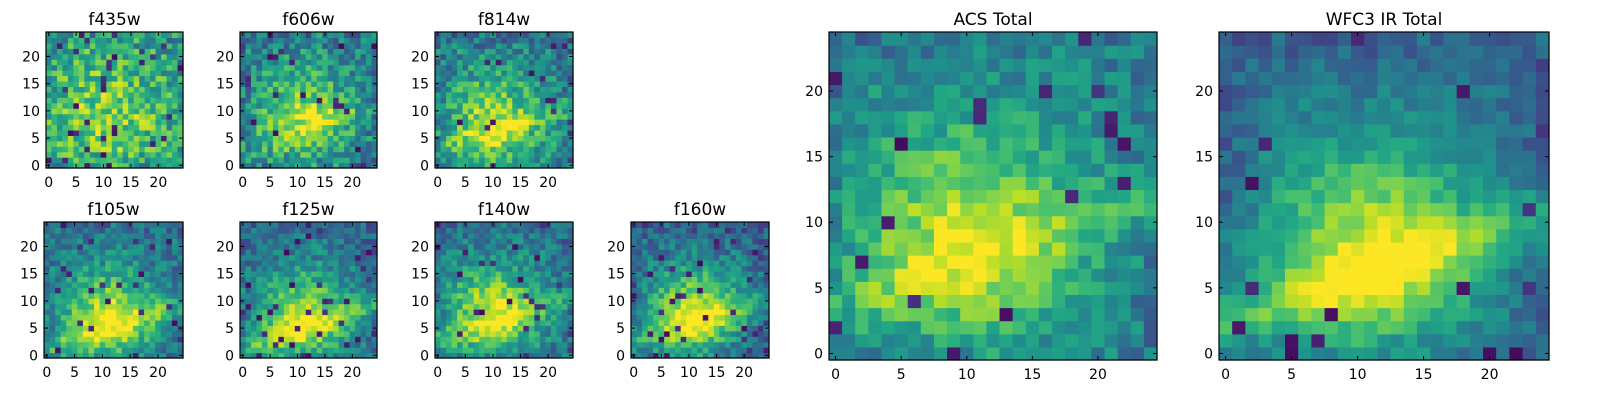 The width and height of the screenshot is (1600, 400). I want to click on y-tick-label: 5, so click(424, 139).